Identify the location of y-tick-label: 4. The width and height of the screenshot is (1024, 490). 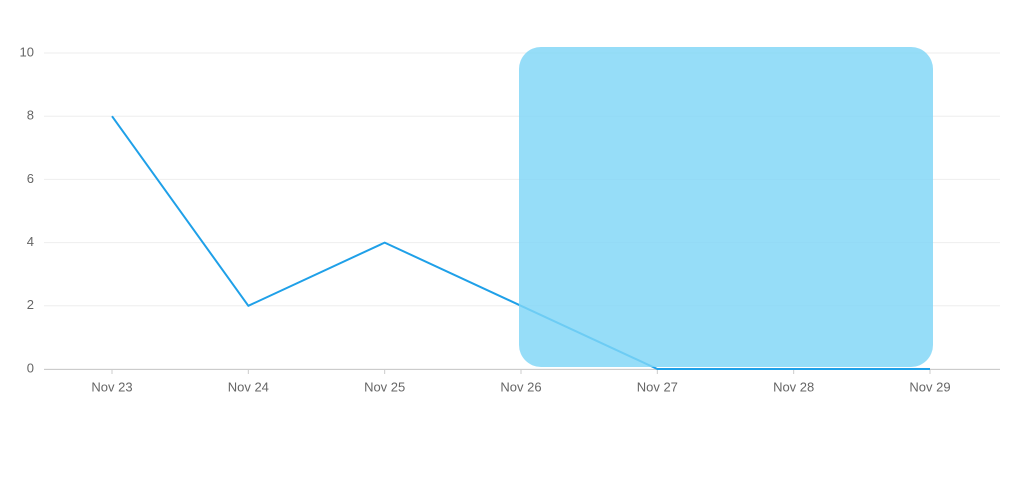
(30, 241).